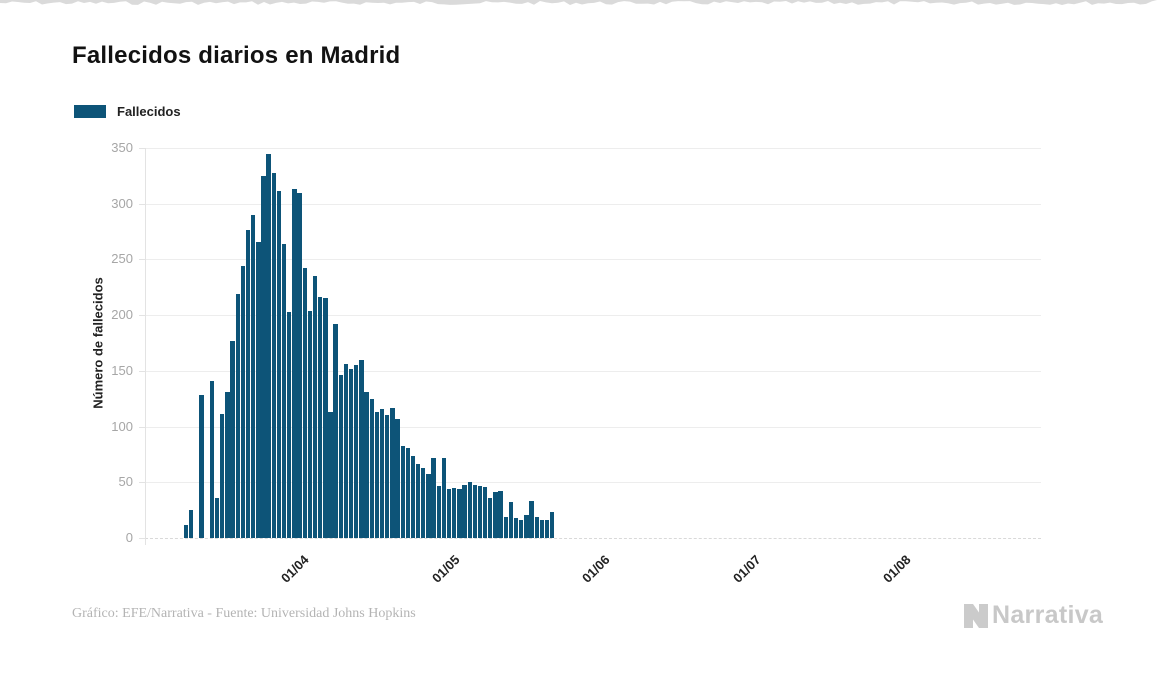 The height and width of the screenshot is (674, 1157). Describe the element at coordinates (896, 569) in the screenshot. I see `x-tick-label-01-08: 01/08` at that location.